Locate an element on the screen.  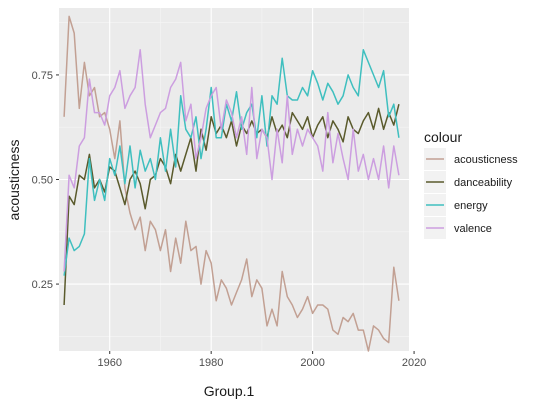
x-tick-label: 2020 is located at coordinates (414, 363).